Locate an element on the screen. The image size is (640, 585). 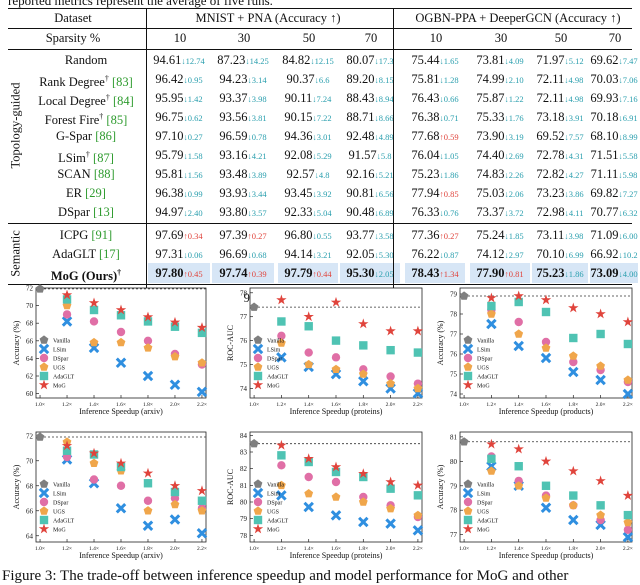
y-tick-label: 62 is located at coordinates (30, 377).